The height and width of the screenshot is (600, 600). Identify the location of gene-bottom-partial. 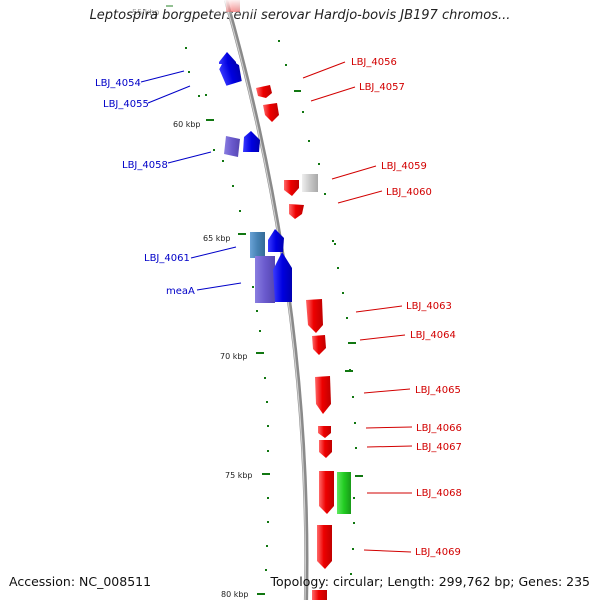
(319, 595).